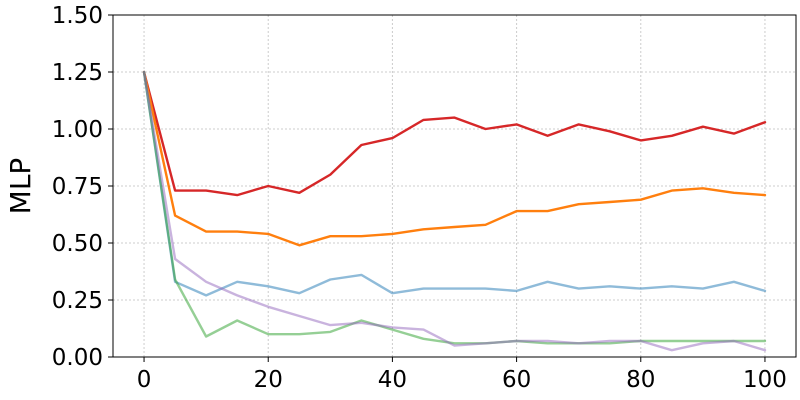 Image resolution: width=800 pixels, height=400 pixels. I want to click on y-axis-title: MLP, so click(20, 186).